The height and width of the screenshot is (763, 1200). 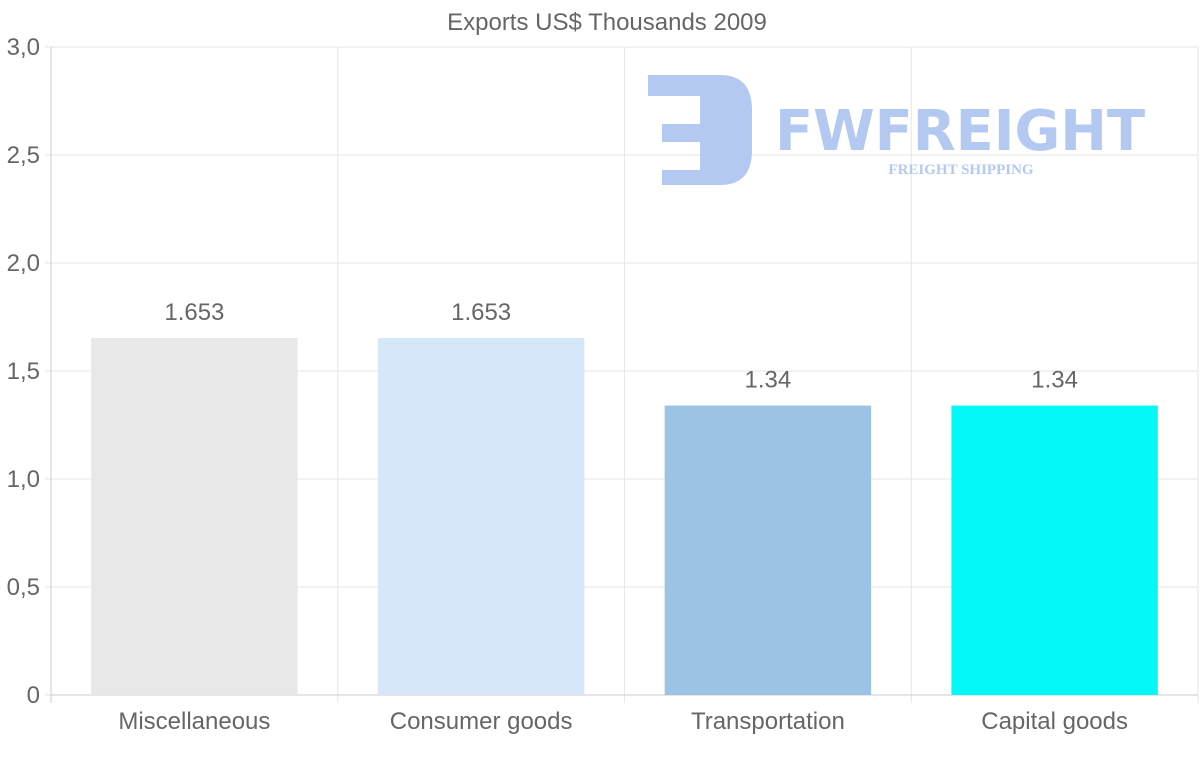 I want to click on x-tick-label: Consumer goods, so click(x=481, y=721).